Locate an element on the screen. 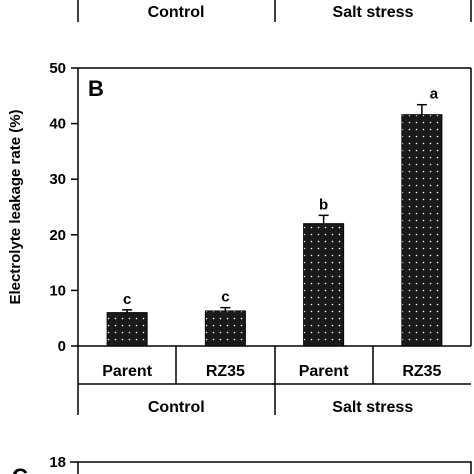  y-tick-label: 50 is located at coordinates (57, 68).